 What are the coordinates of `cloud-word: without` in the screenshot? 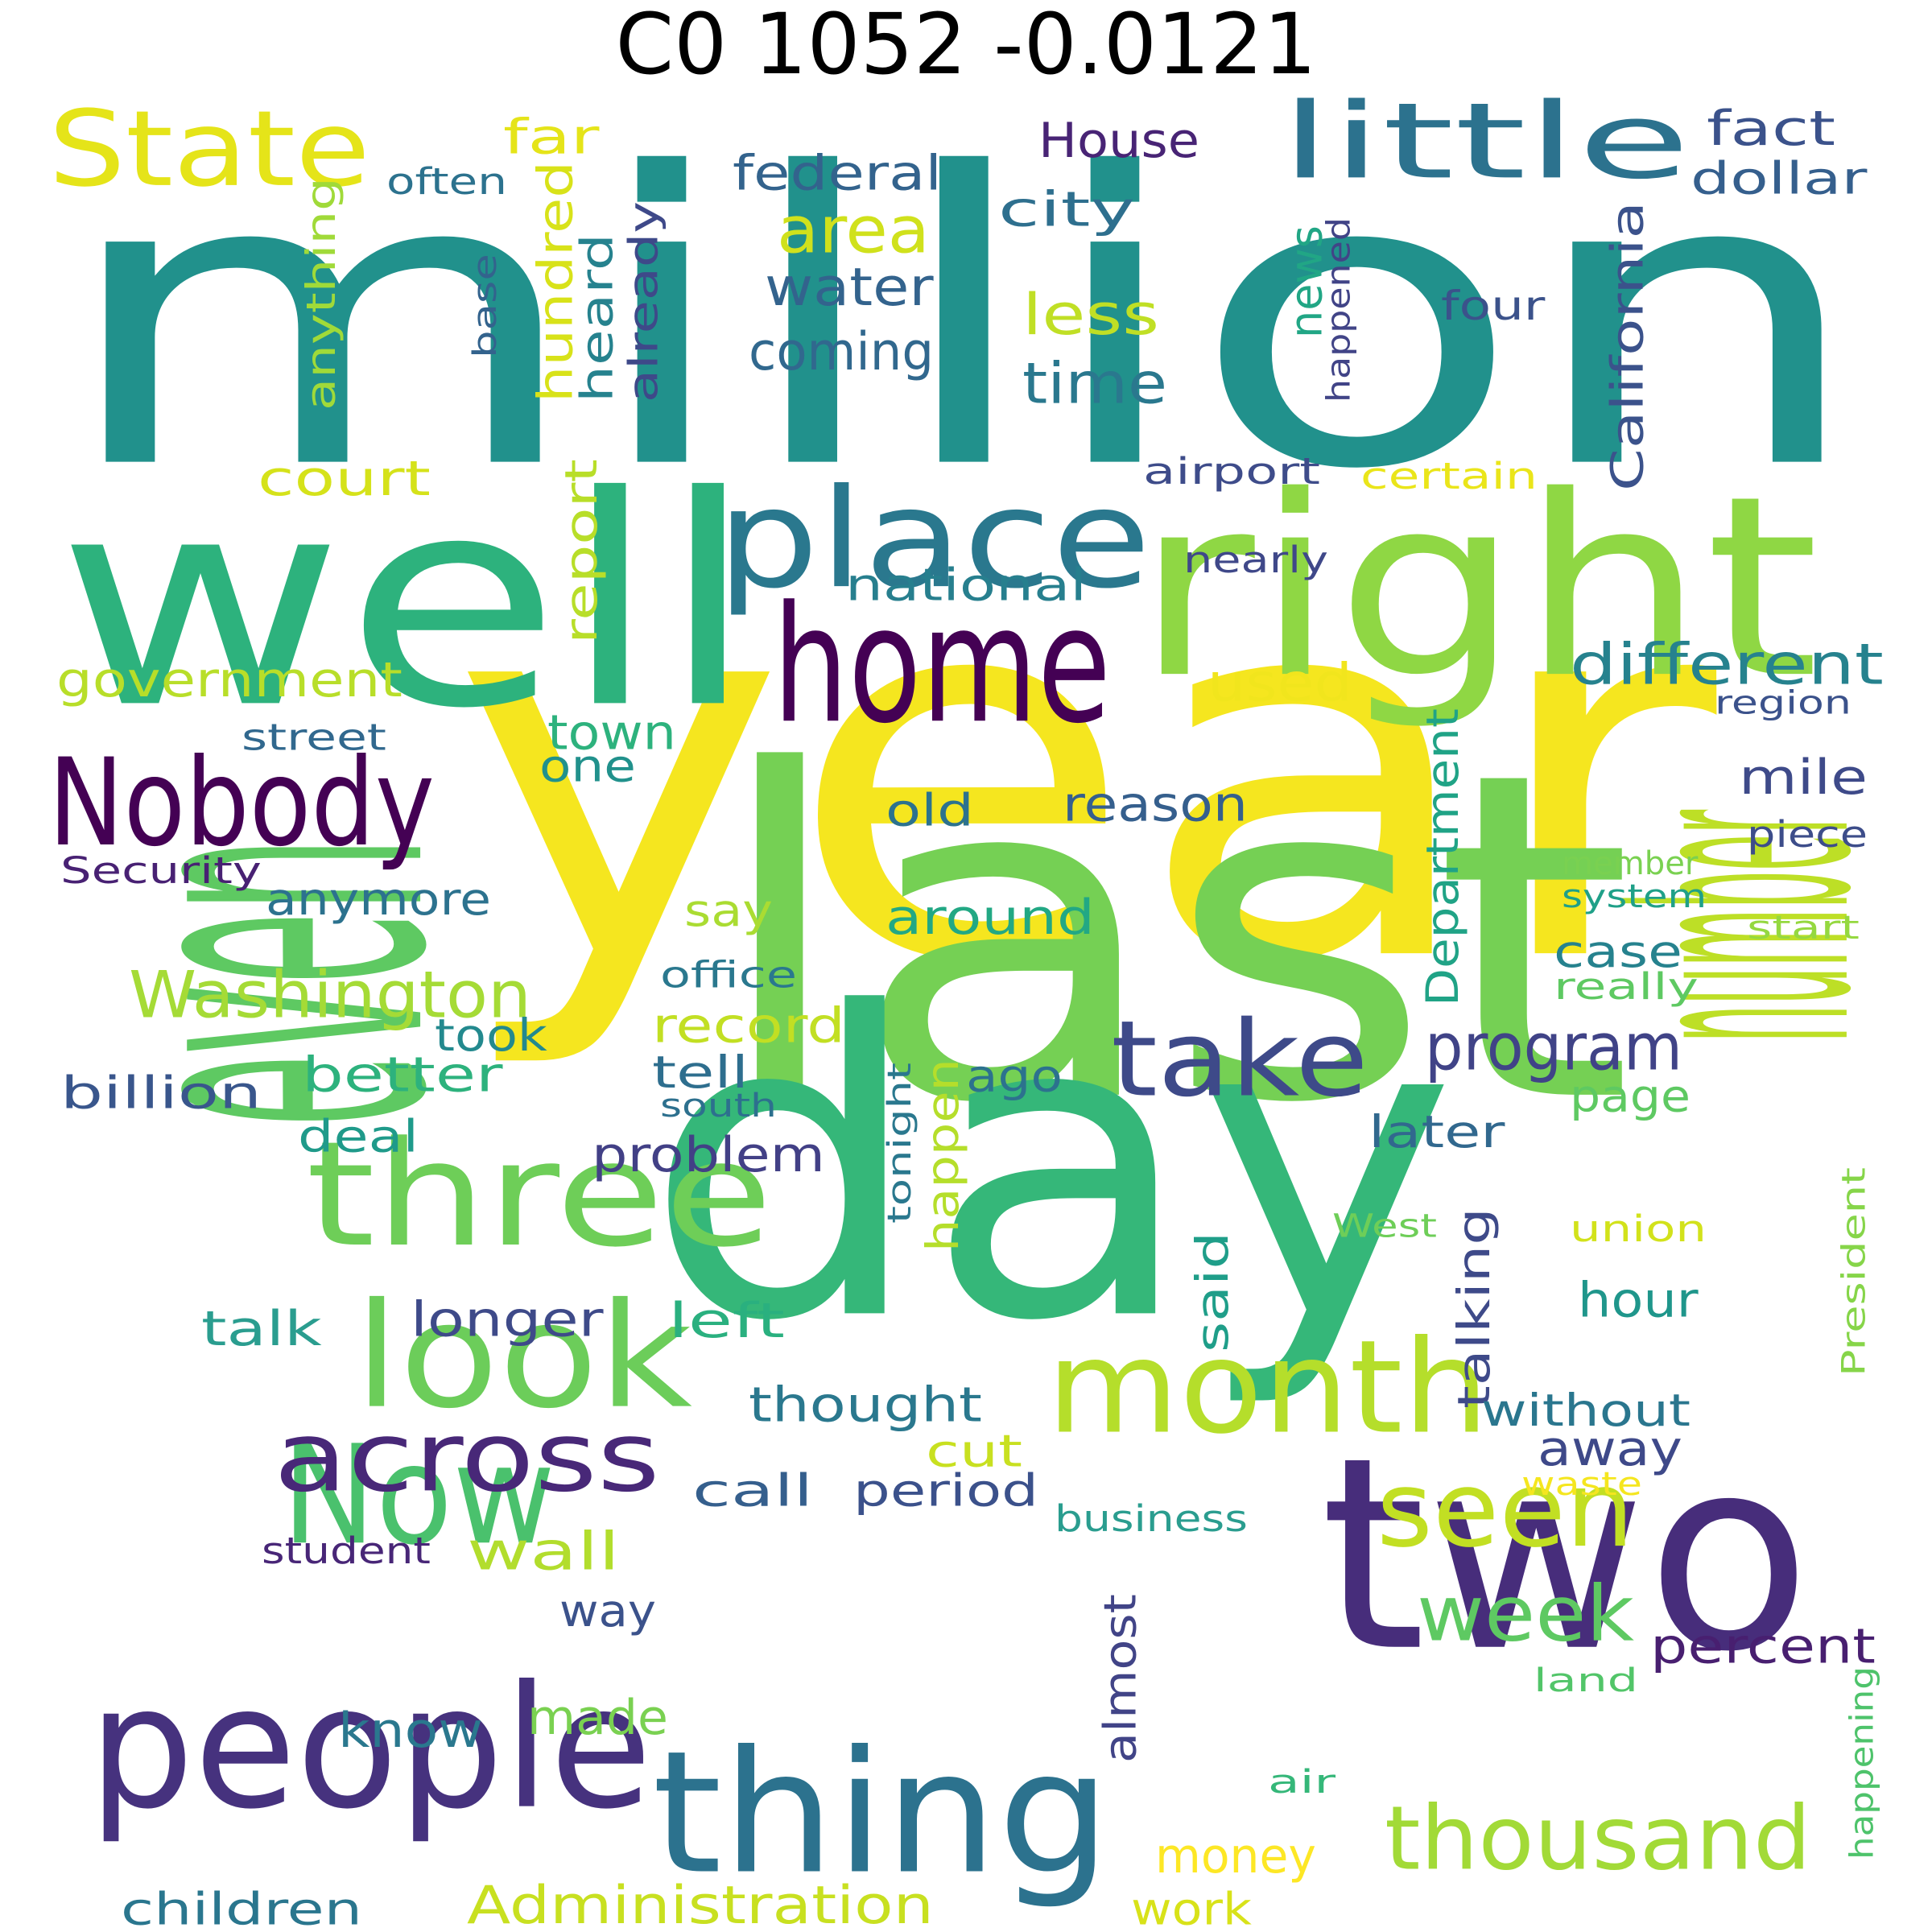 It's located at (1585, 1410).